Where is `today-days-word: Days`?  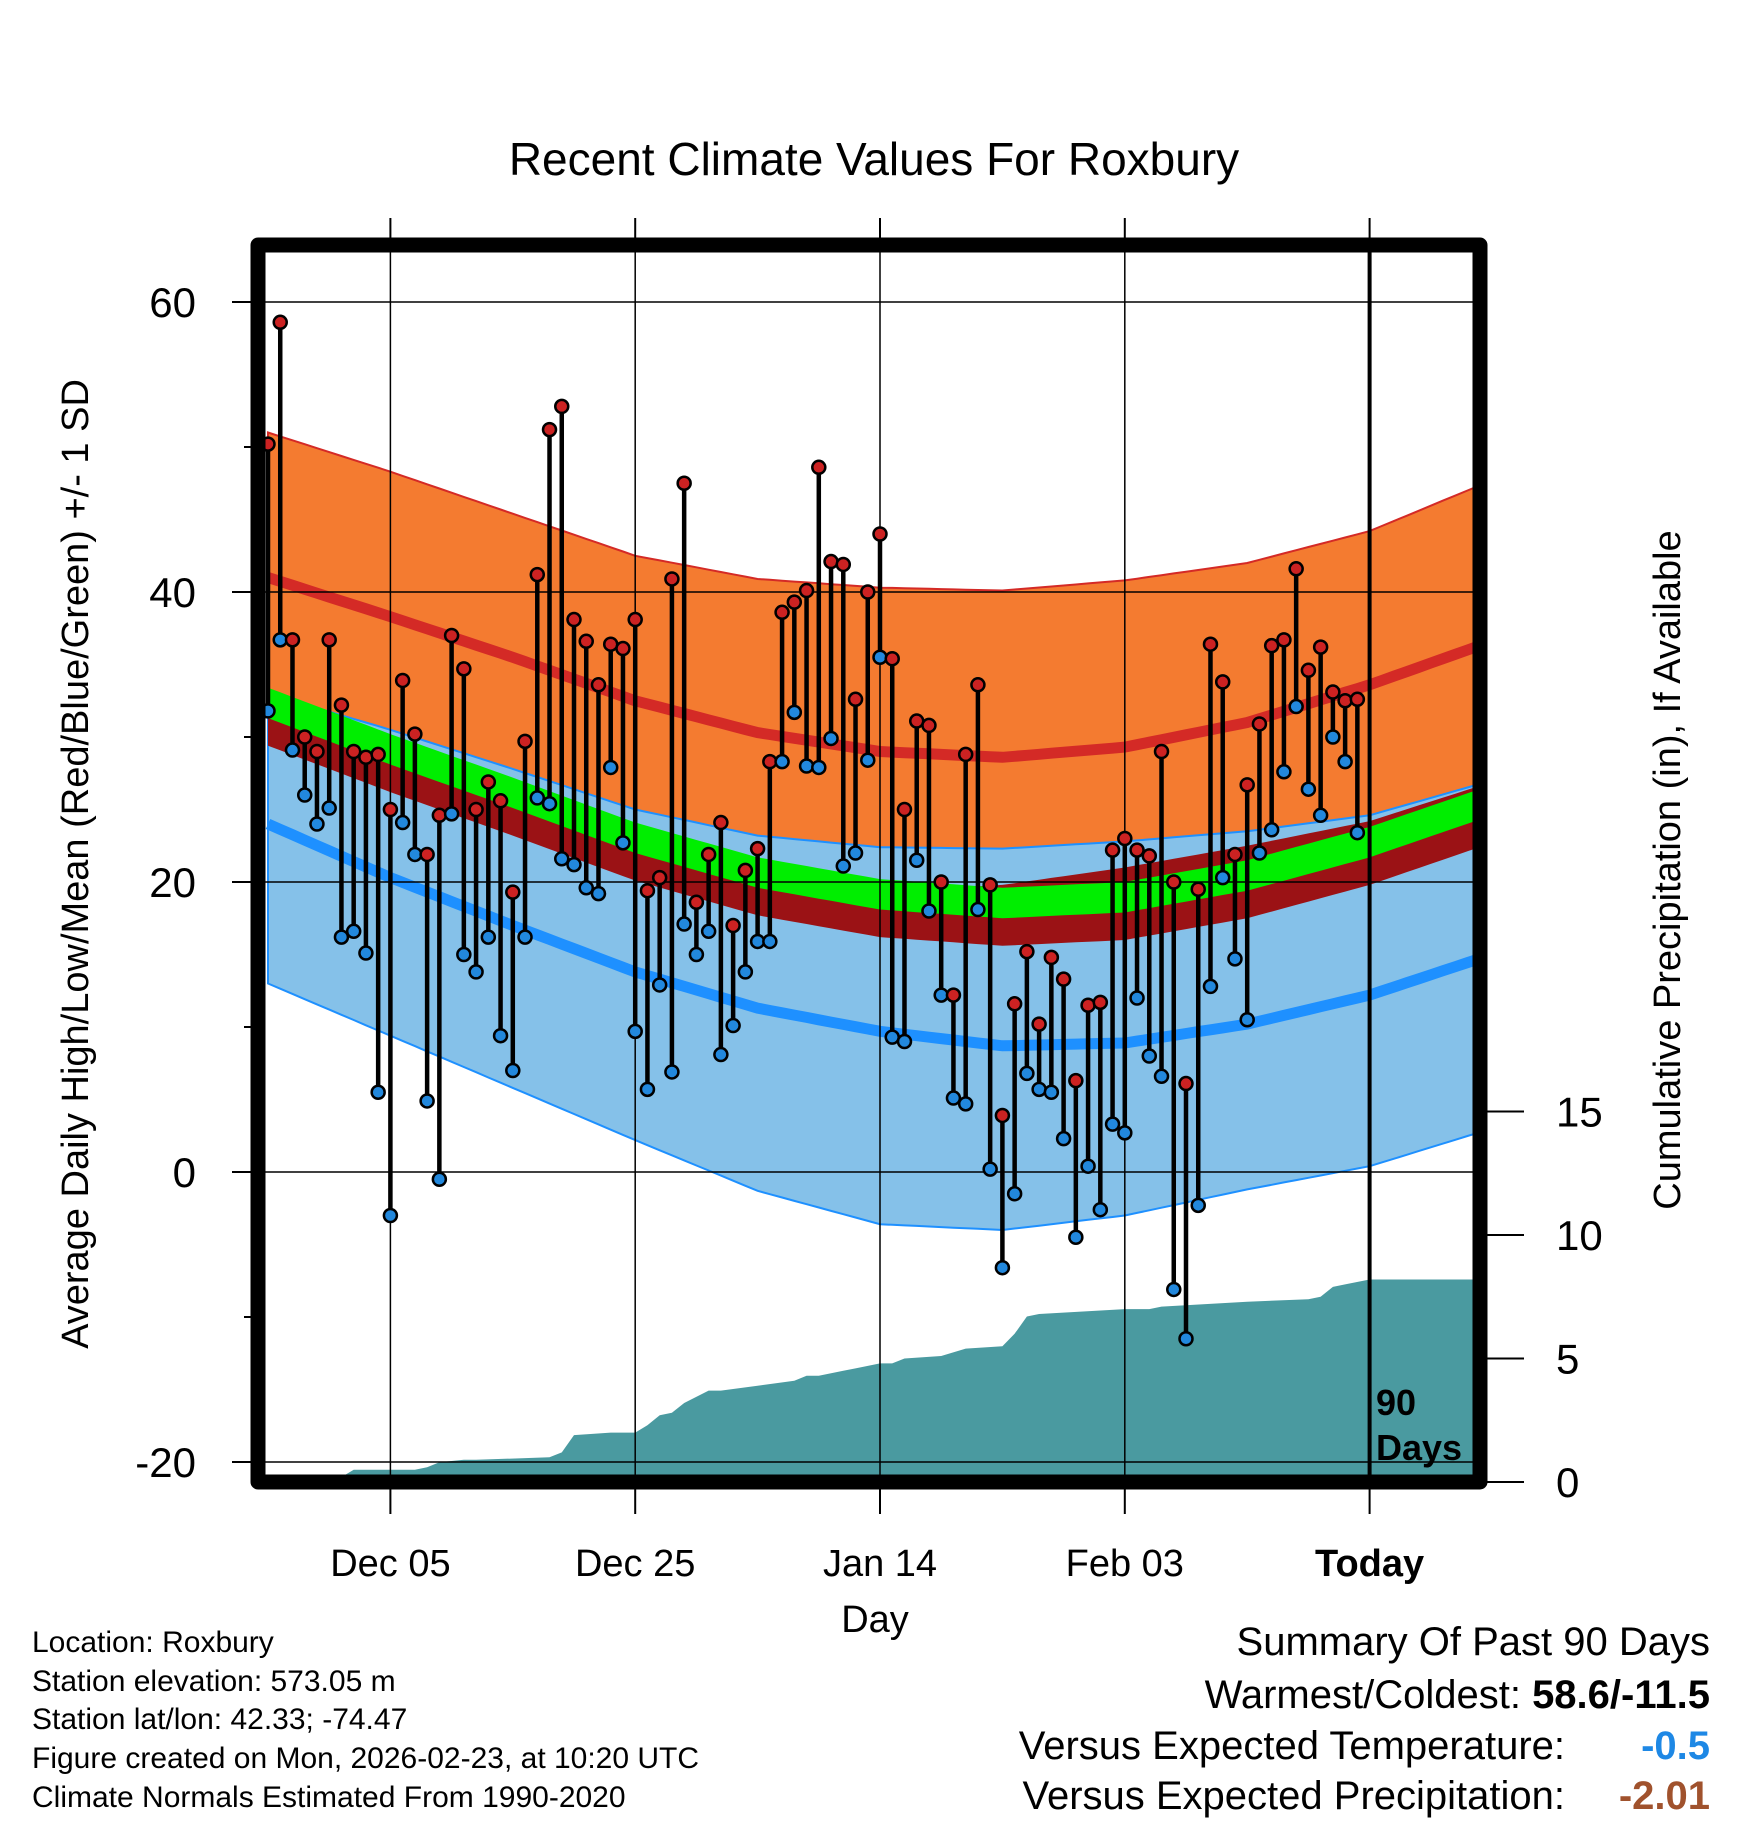
today-days-word: Days is located at coordinates (1419, 1447).